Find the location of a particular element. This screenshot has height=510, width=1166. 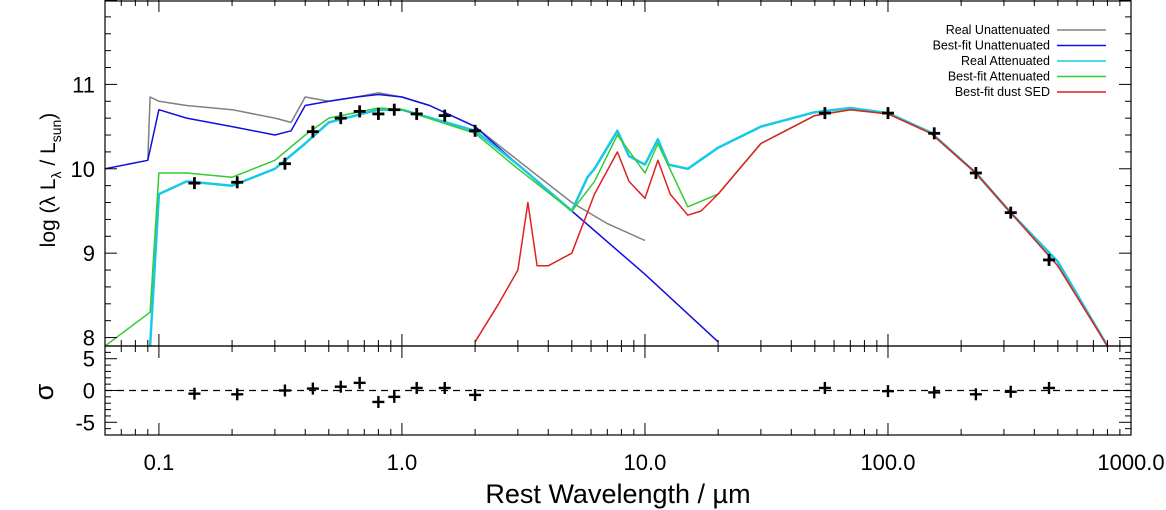

y-tick-label: 8 is located at coordinates (89, 338).